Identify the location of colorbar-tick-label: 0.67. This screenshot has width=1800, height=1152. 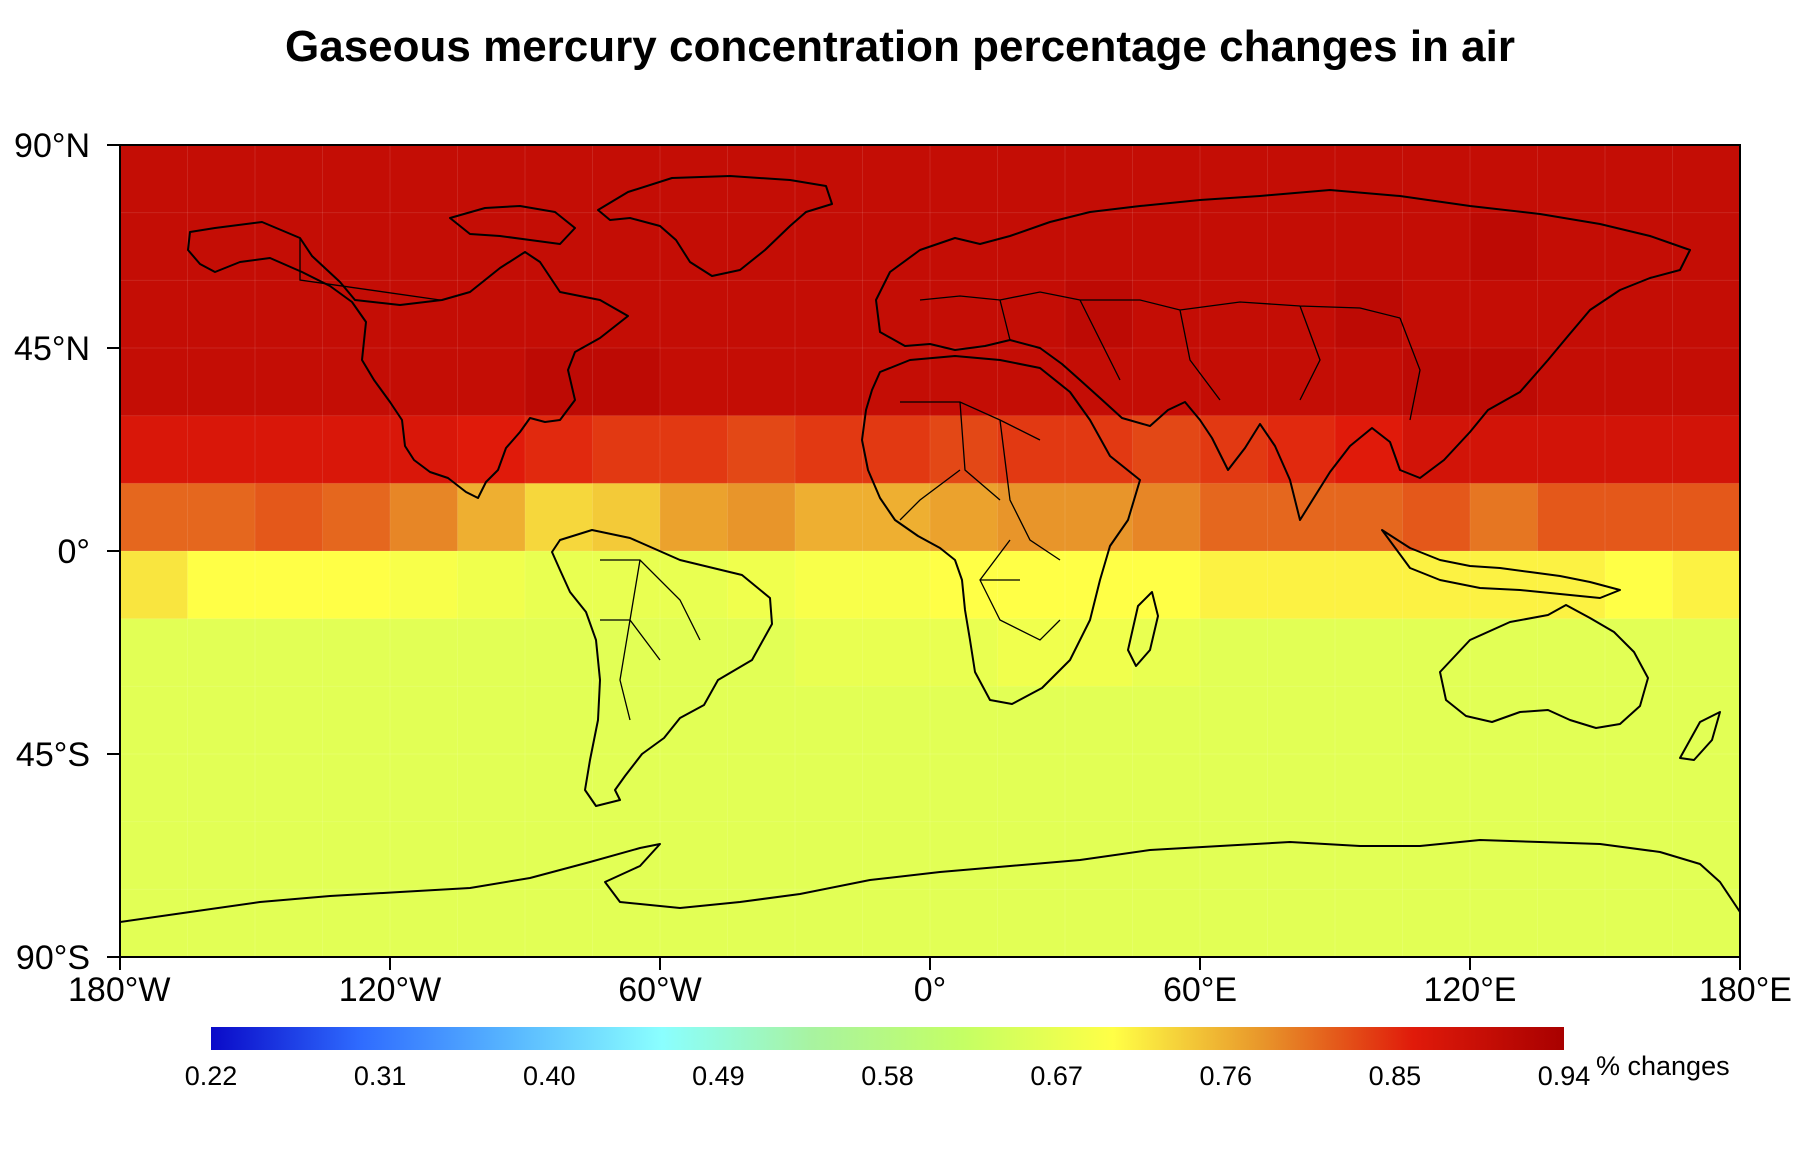
(1056, 1076).